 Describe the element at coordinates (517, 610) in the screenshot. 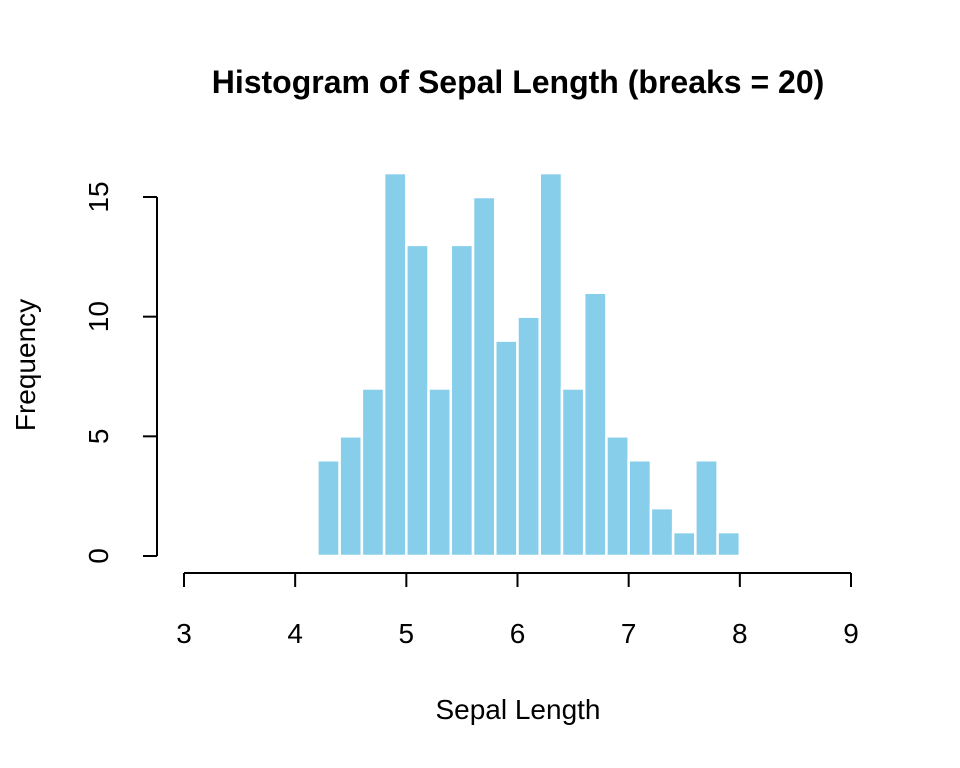

I see `x-axis: 3 4 5 6 7 8 9` at that location.